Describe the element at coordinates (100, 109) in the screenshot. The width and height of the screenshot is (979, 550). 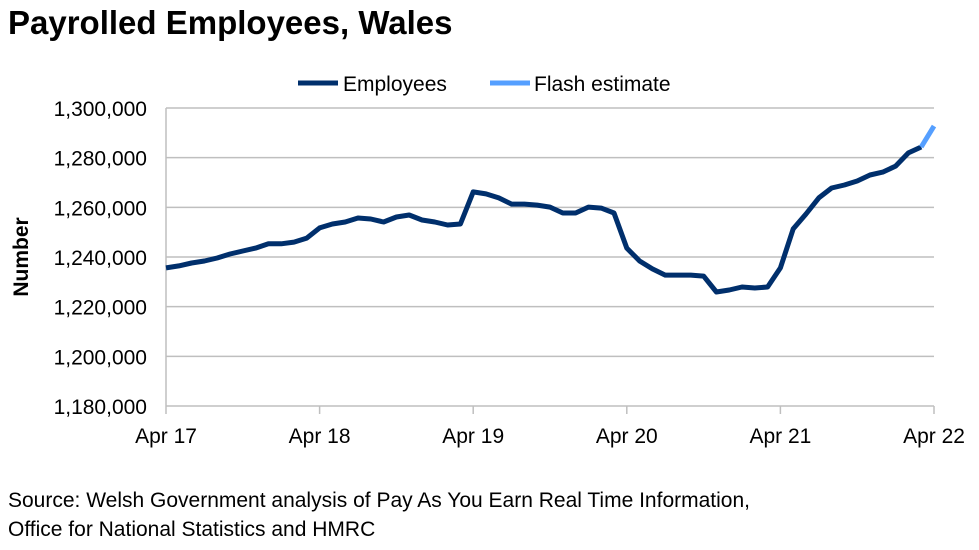
I see `y-tick-label: 1,300,000` at that location.